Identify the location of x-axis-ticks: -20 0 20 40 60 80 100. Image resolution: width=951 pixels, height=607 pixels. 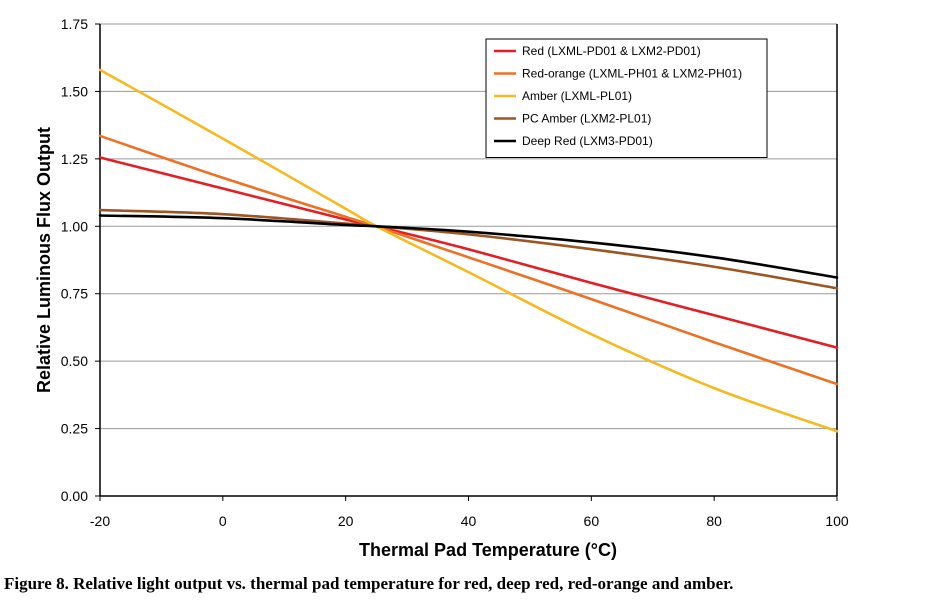
(469, 512).